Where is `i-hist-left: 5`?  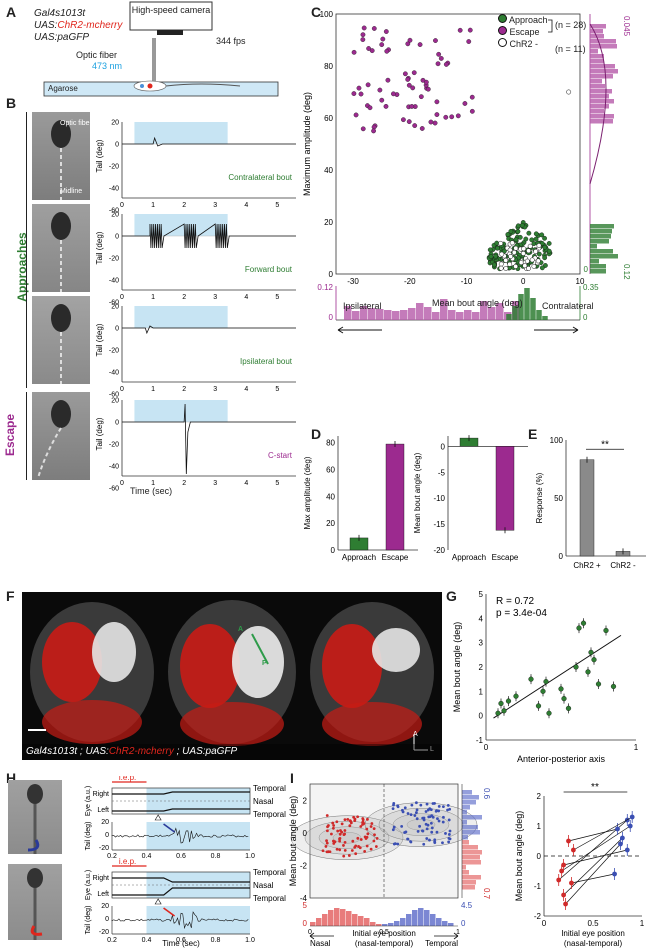
i-hist-left: 5 is located at coordinates (305, 905).